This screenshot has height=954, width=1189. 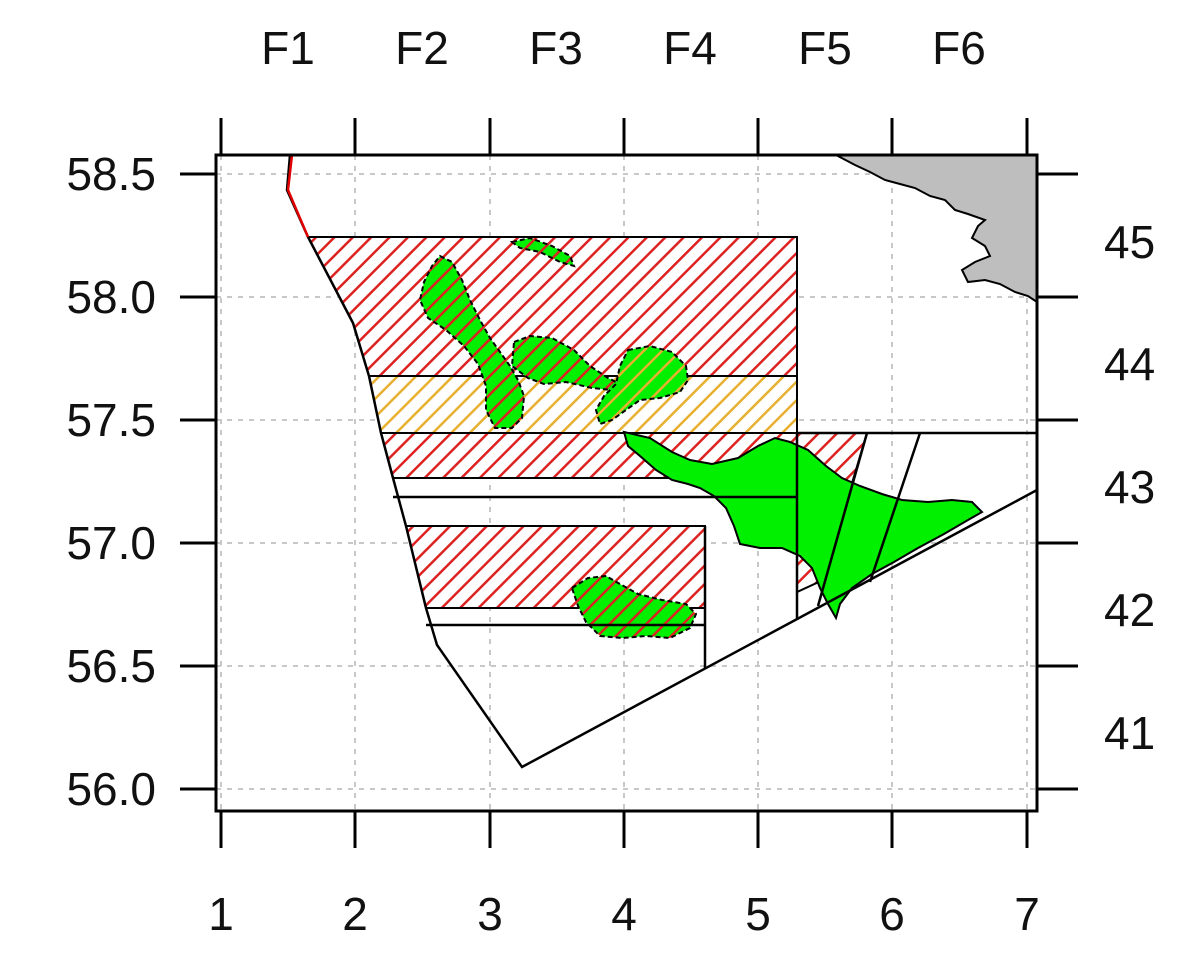 What do you see at coordinates (1129, 733) in the screenshot?
I see `right-label-5: 41` at bounding box center [1129, 733].